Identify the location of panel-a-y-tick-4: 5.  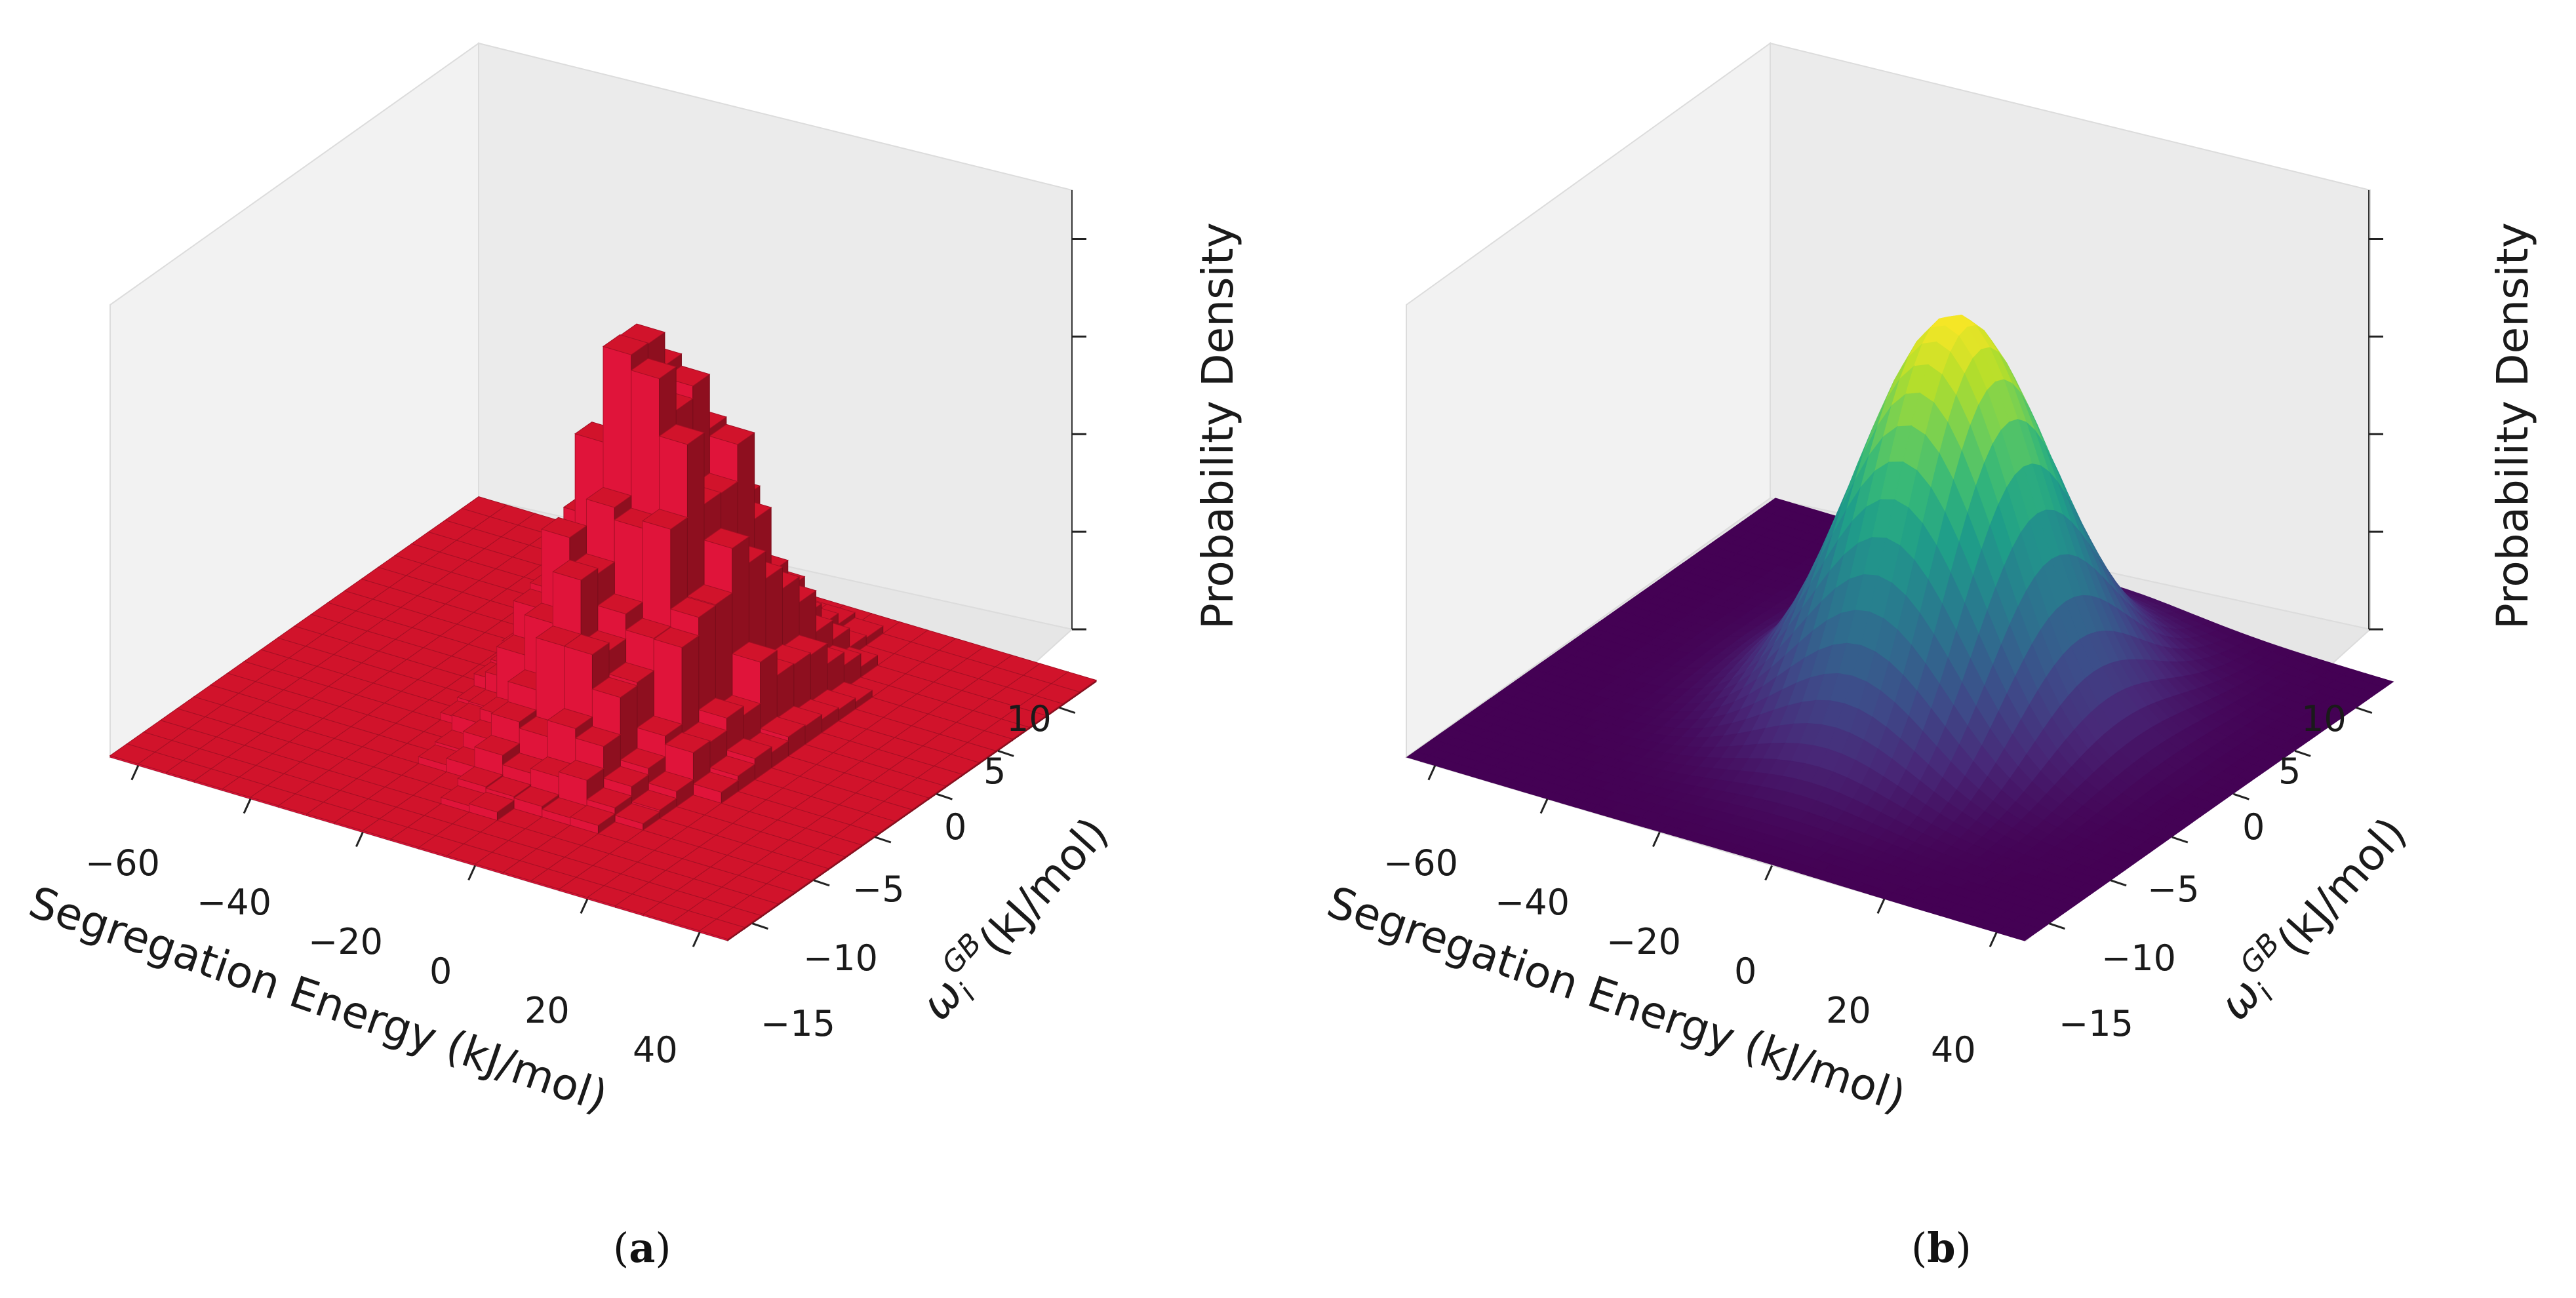
(994, 771).